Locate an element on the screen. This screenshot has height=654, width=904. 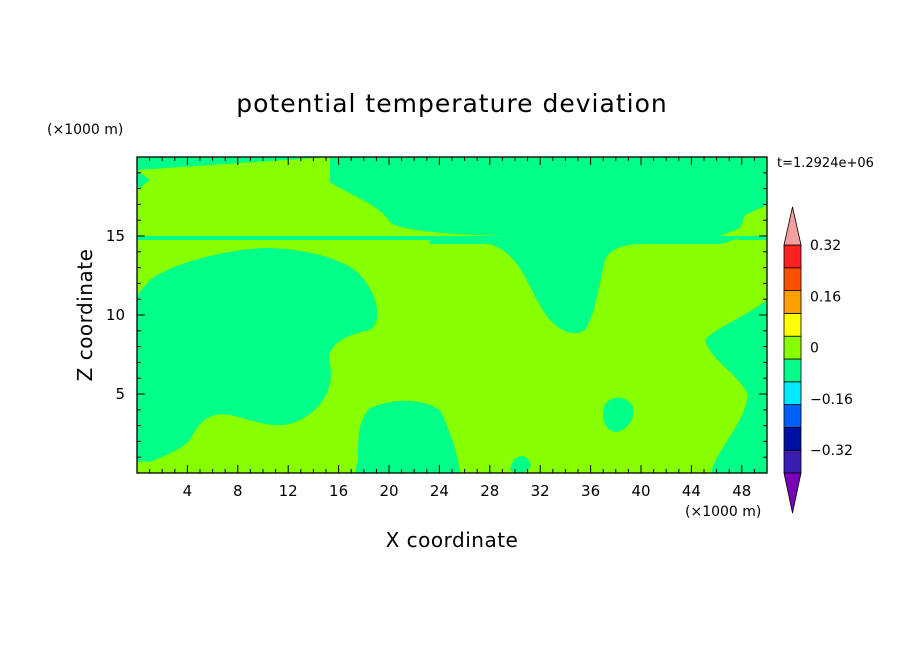
y-tick-label: 10 is located at coordinates (115, 315).